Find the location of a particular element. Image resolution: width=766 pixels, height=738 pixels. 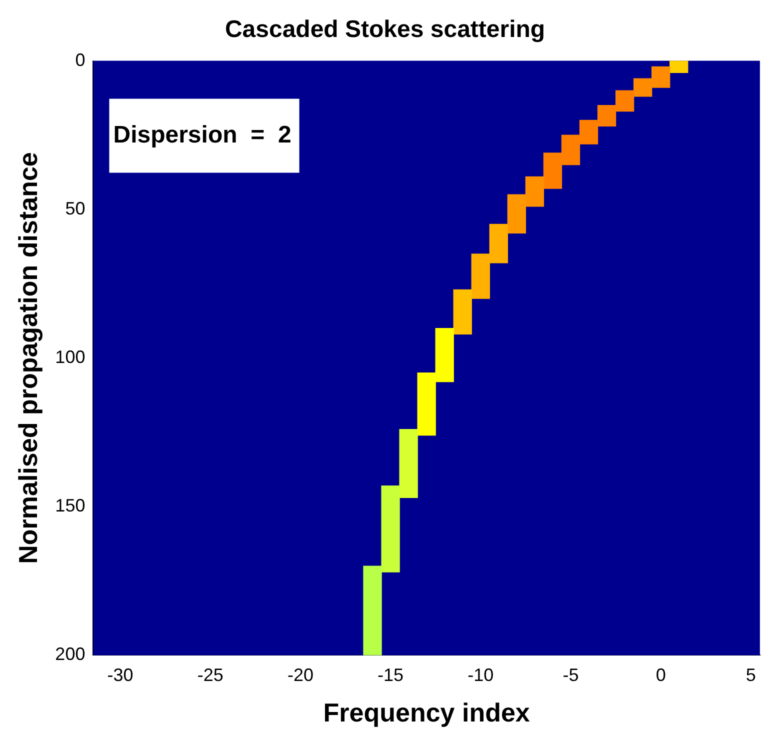

x-tick-label: 0 is located at coordinates (661, 674).